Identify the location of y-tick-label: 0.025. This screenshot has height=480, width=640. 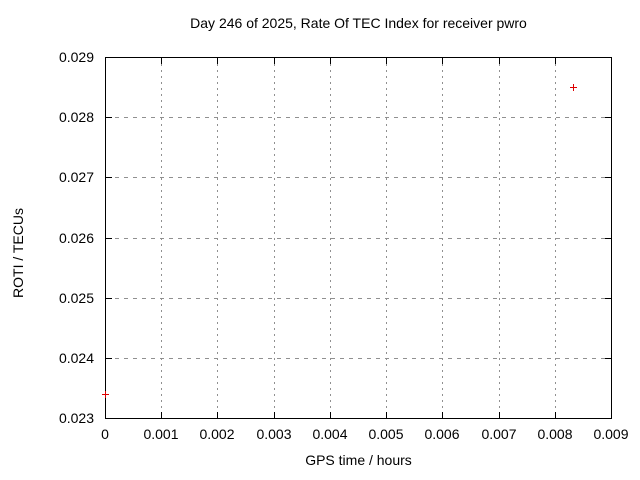
(76, 298).